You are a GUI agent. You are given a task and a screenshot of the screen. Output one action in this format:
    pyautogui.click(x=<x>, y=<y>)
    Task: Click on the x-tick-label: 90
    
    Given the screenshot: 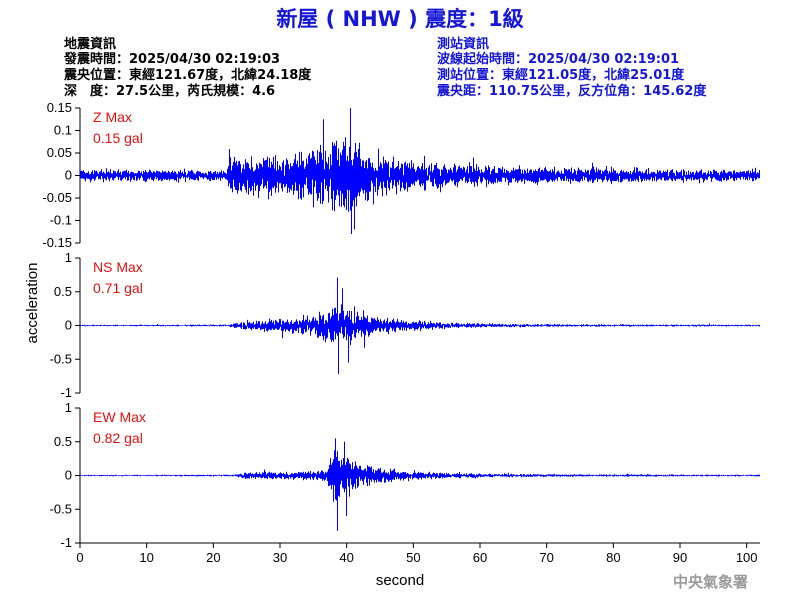 What is the action you would take?
    pyautogui.click(x=680, y=557)
    